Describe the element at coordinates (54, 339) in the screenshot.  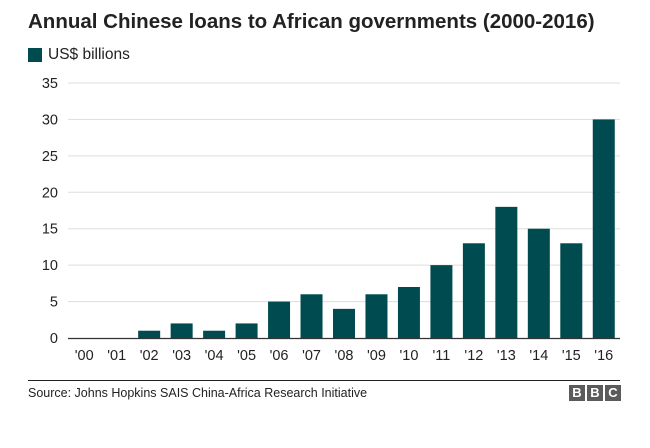
I see `y-tick-label: 0` at that location.